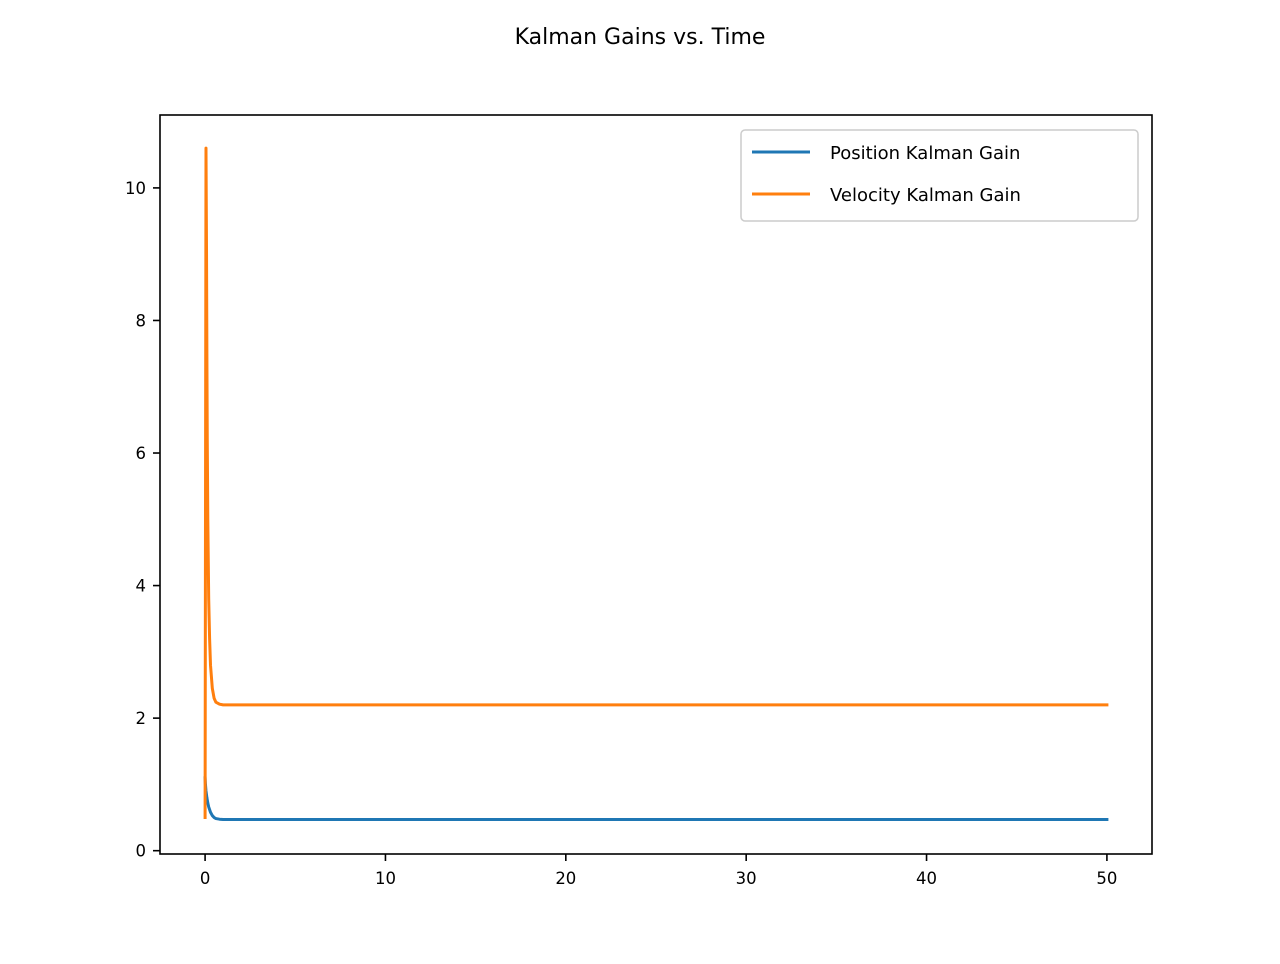  Describe the element at coordinates (1106, 878) in the screenshot. I see `x-tick-label-50: 50` at that location.